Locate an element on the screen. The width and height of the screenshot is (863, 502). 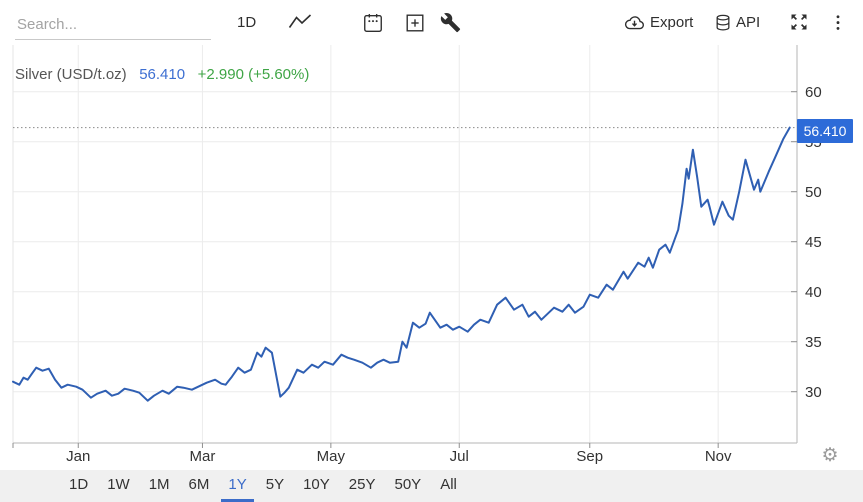
range-button-10y: 10Y is located at coordinates (316, 484).